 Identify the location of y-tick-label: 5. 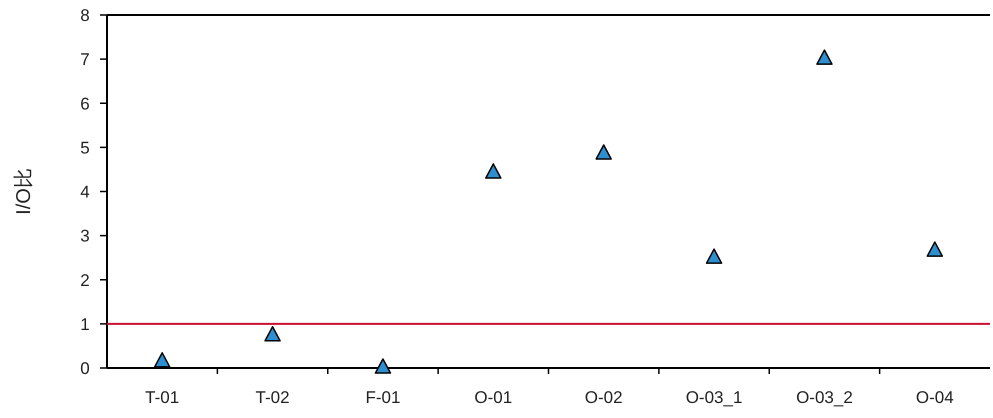
(85, 148).